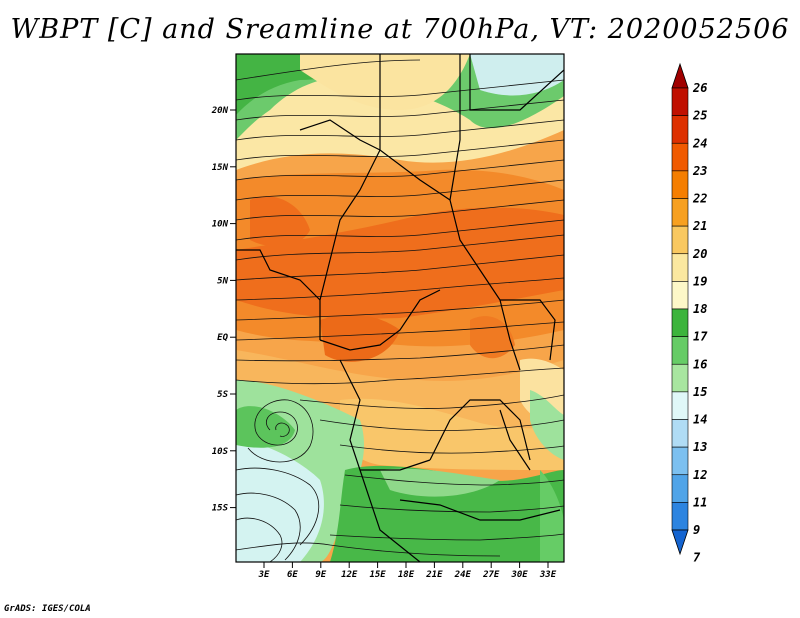 Image resolution: width=800 pixels, height=618 pixels. Describe the element at coordinates (320, 575) in the screenshot. I see `lon-tick-label: 9E` at that location.